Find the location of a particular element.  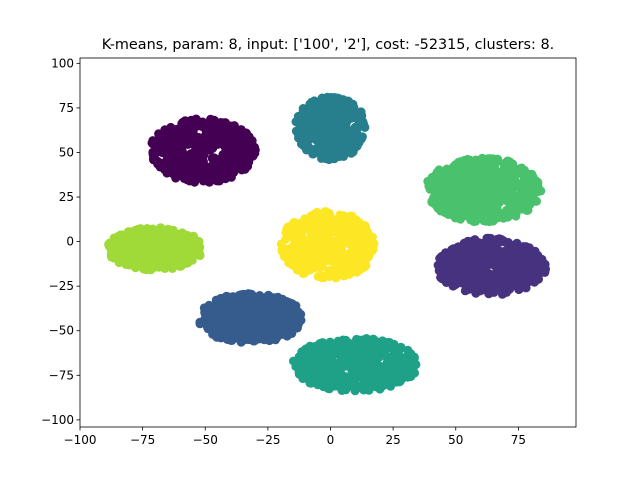

x-tick-label: 25 is located at coordinates (392, 440).